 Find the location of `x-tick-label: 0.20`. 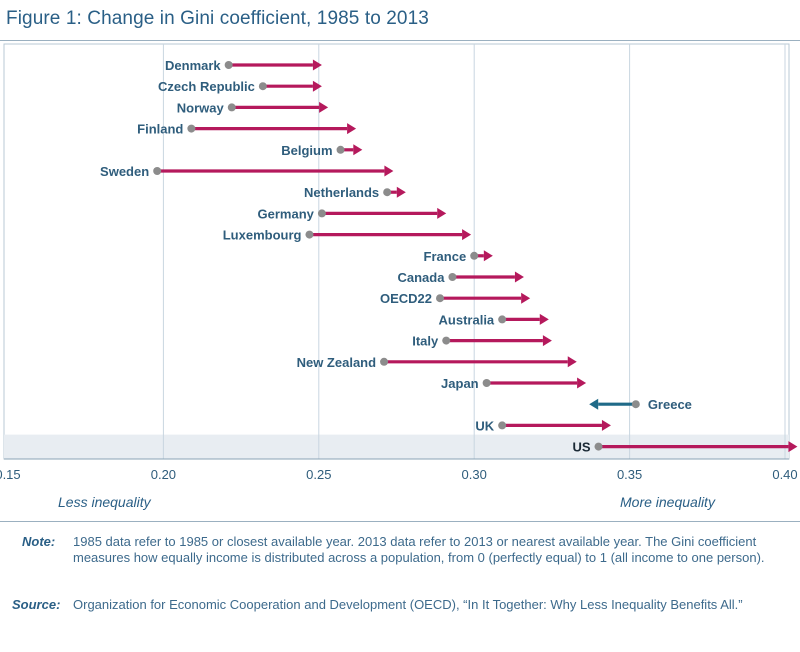

x-tick-label: 0.20 is located at coordinates (163, 474).